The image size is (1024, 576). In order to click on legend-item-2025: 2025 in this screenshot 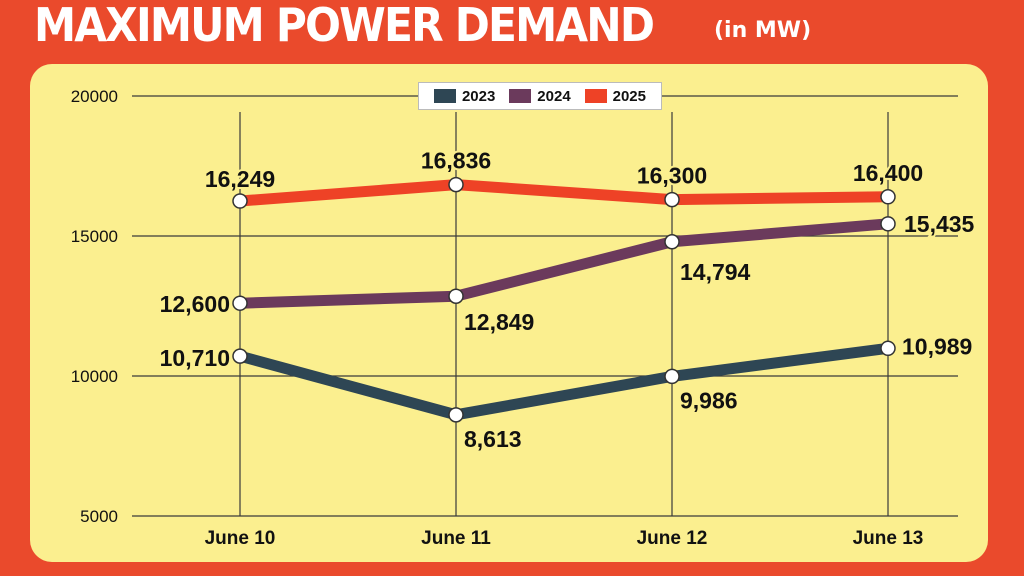, I will do `click(615, 96)`.